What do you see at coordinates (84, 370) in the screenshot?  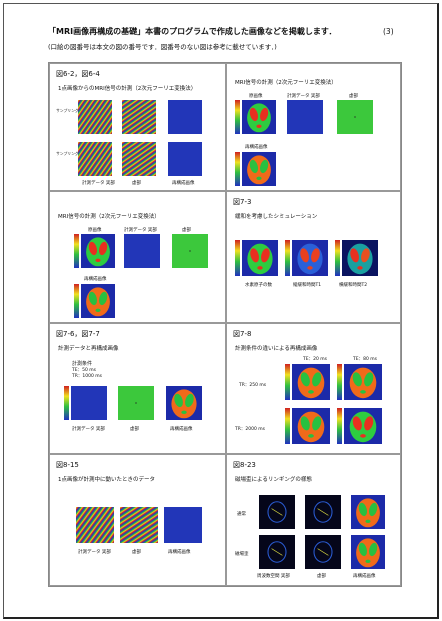 I see `condition: TE：50 ms` at bounding box center [84, 370].